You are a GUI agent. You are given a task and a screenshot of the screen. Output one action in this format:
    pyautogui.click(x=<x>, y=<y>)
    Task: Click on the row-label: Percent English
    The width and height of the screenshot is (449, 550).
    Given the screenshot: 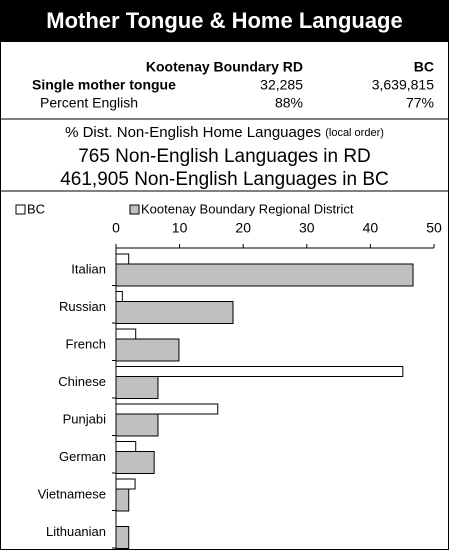 What is the action you would take?
    pyautogui.click(x=89, y=103)
    